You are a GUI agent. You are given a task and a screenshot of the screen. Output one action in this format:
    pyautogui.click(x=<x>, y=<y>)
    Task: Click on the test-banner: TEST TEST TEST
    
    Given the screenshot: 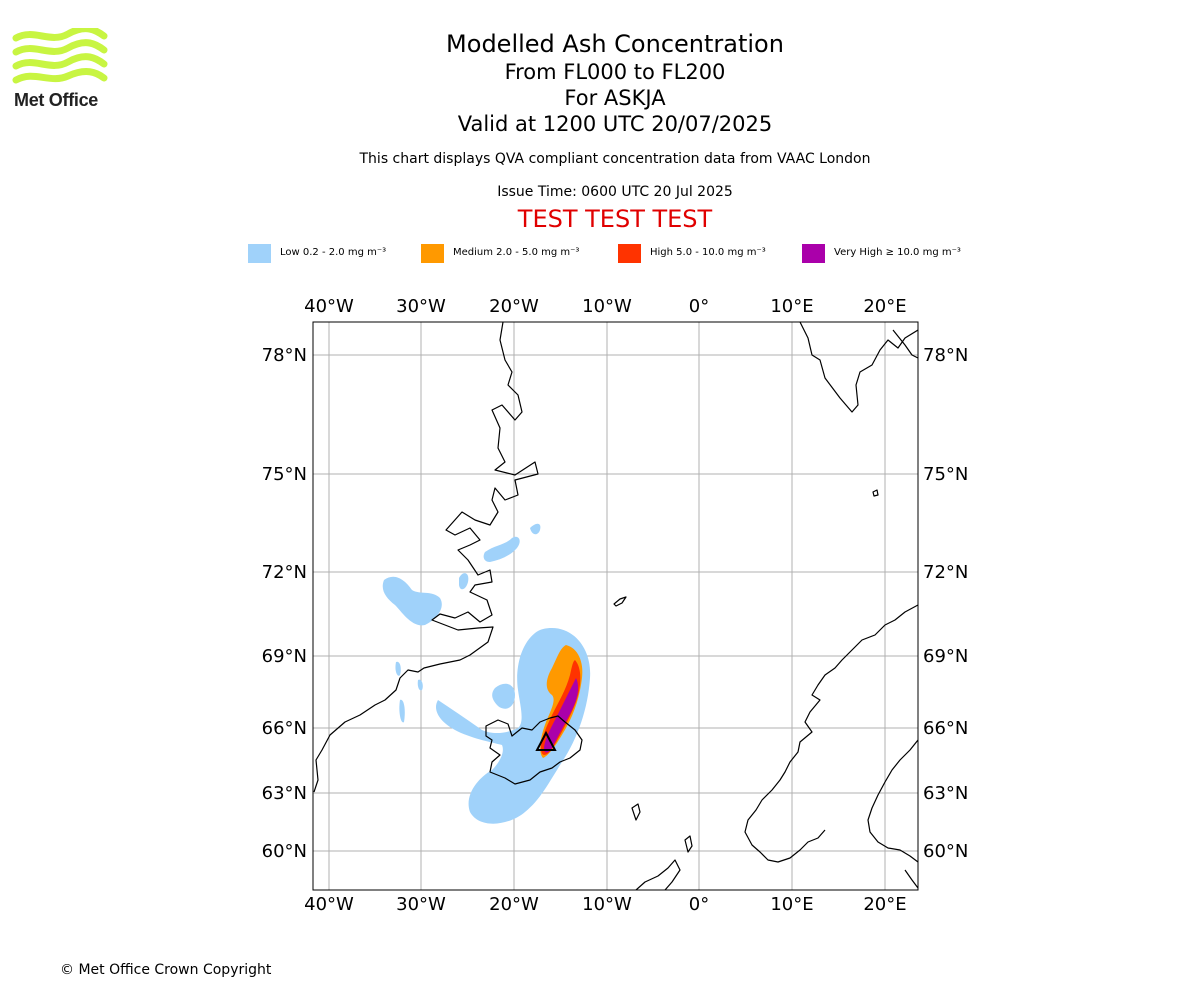 What is the action you would take?
    pyautogui.click(x=615, y=219)
    